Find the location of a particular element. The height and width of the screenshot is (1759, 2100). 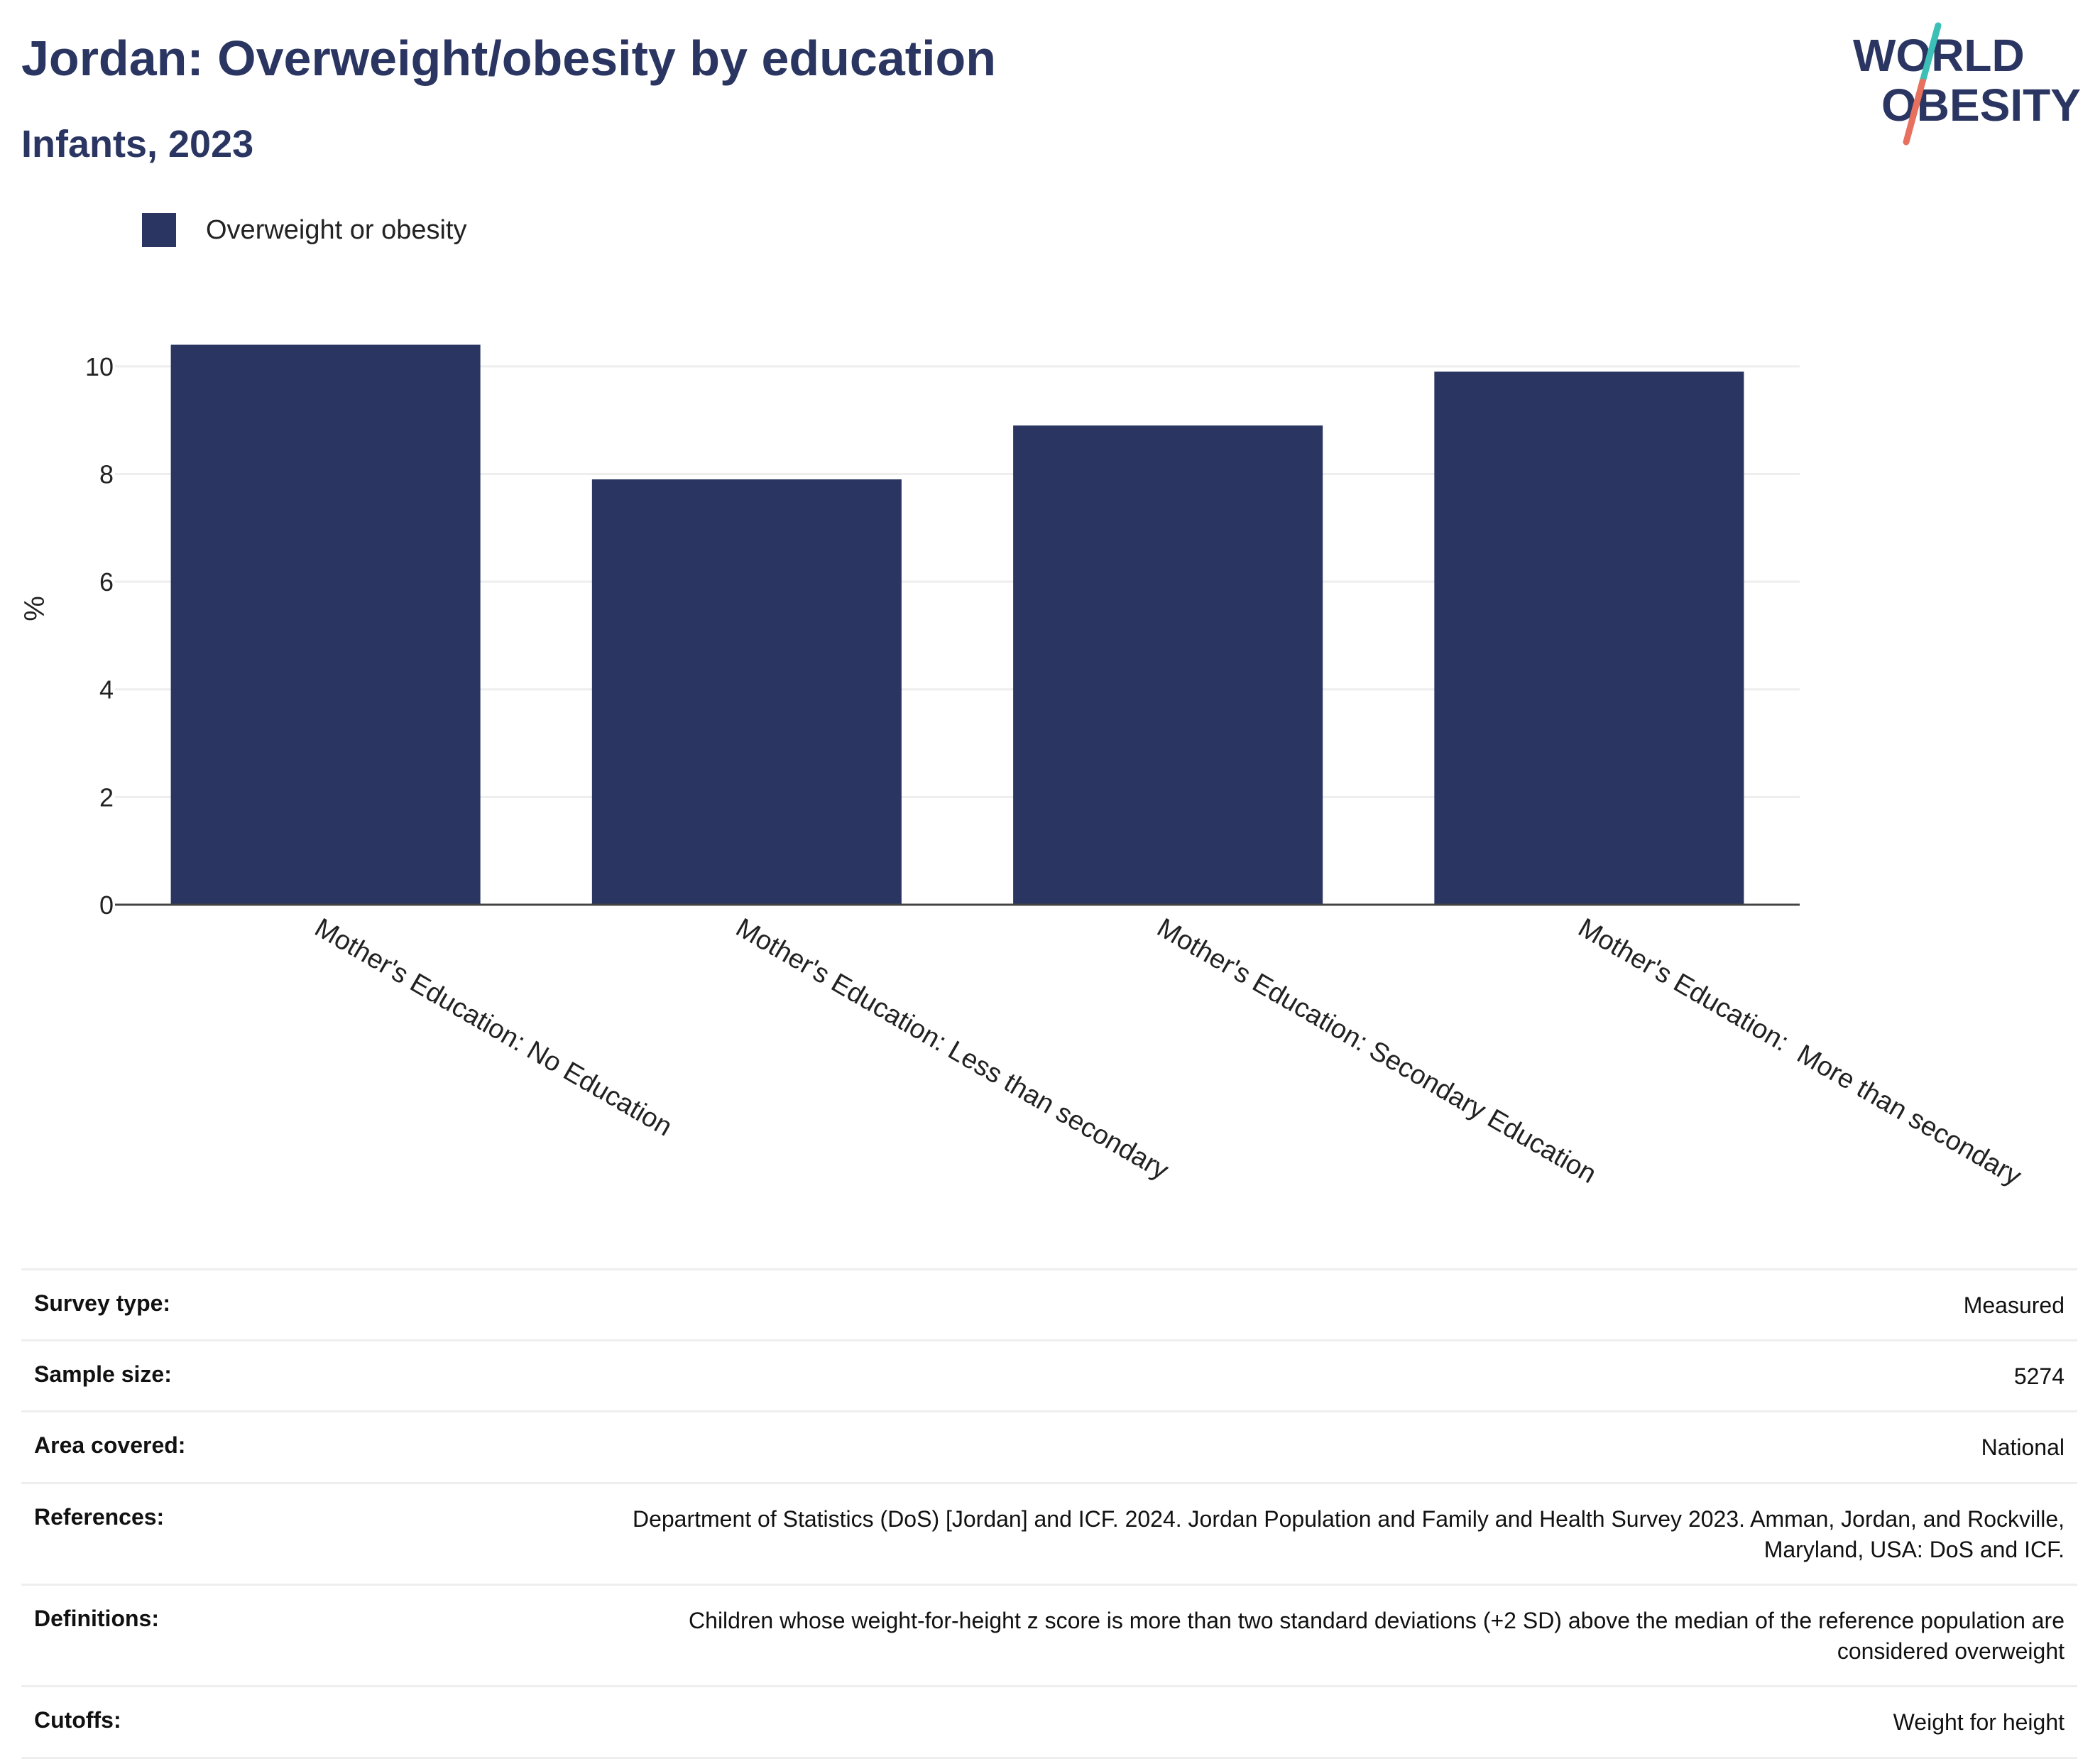

meta-row: Area covered: National is located at coordinates (1049, 1445).